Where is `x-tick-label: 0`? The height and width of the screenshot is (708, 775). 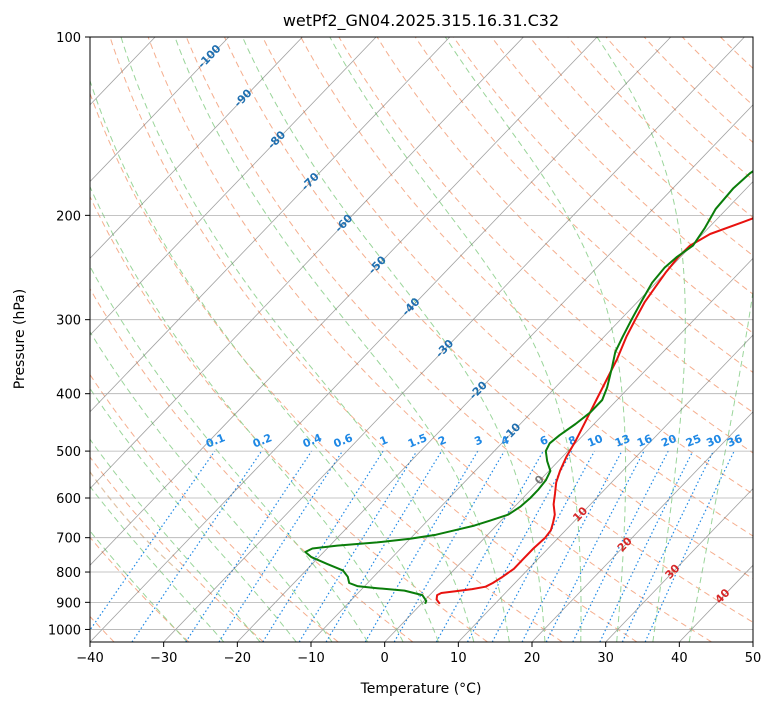
x-tick-label: 0 is located at coordinates (385, 658).